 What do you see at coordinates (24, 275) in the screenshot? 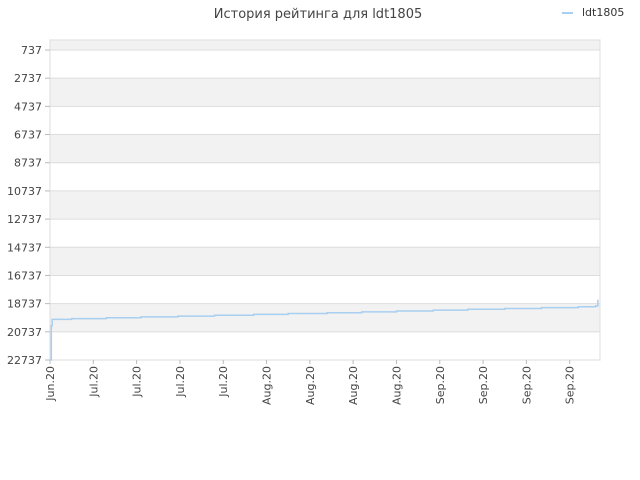
I see `y-tick-label: 16737` at bounding box center [24, 275].